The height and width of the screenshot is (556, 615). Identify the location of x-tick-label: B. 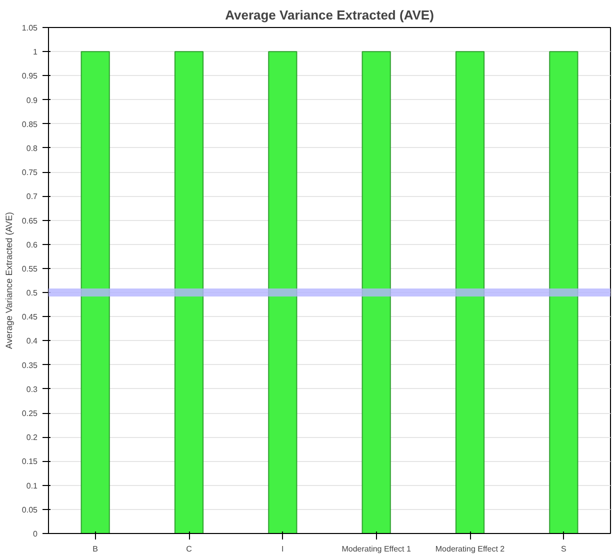
(95, 549).